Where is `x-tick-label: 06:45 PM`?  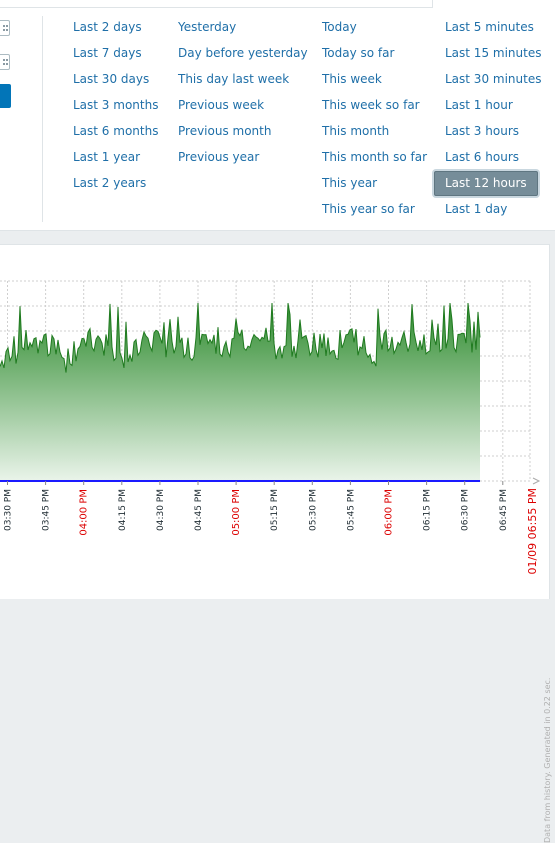 x-tick-label: 06:45 PM is located at coordinates (504, 510).